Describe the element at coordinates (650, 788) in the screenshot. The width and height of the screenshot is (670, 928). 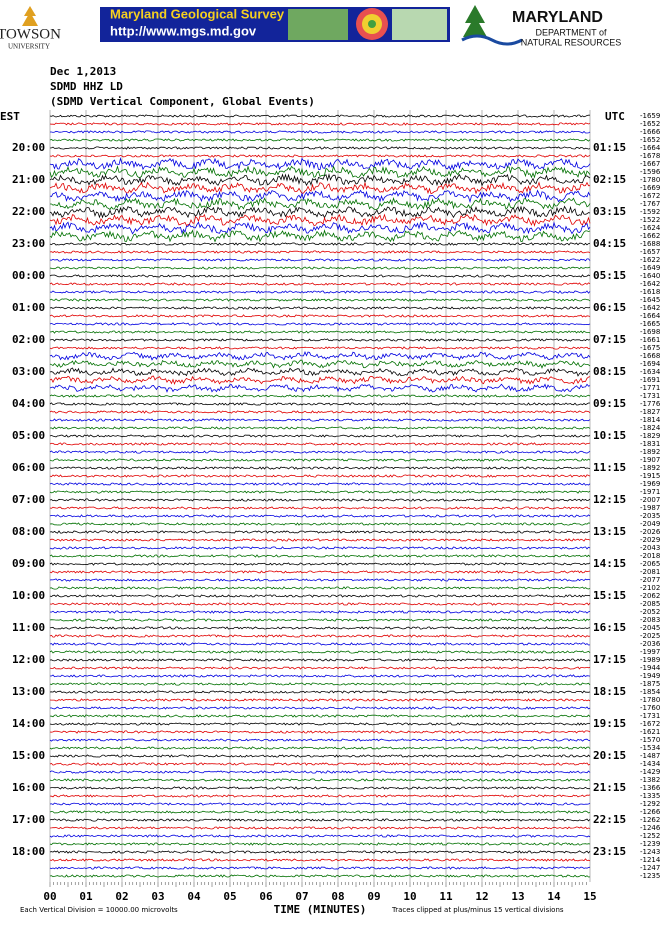
I see `offset-label: -1366` at that location.